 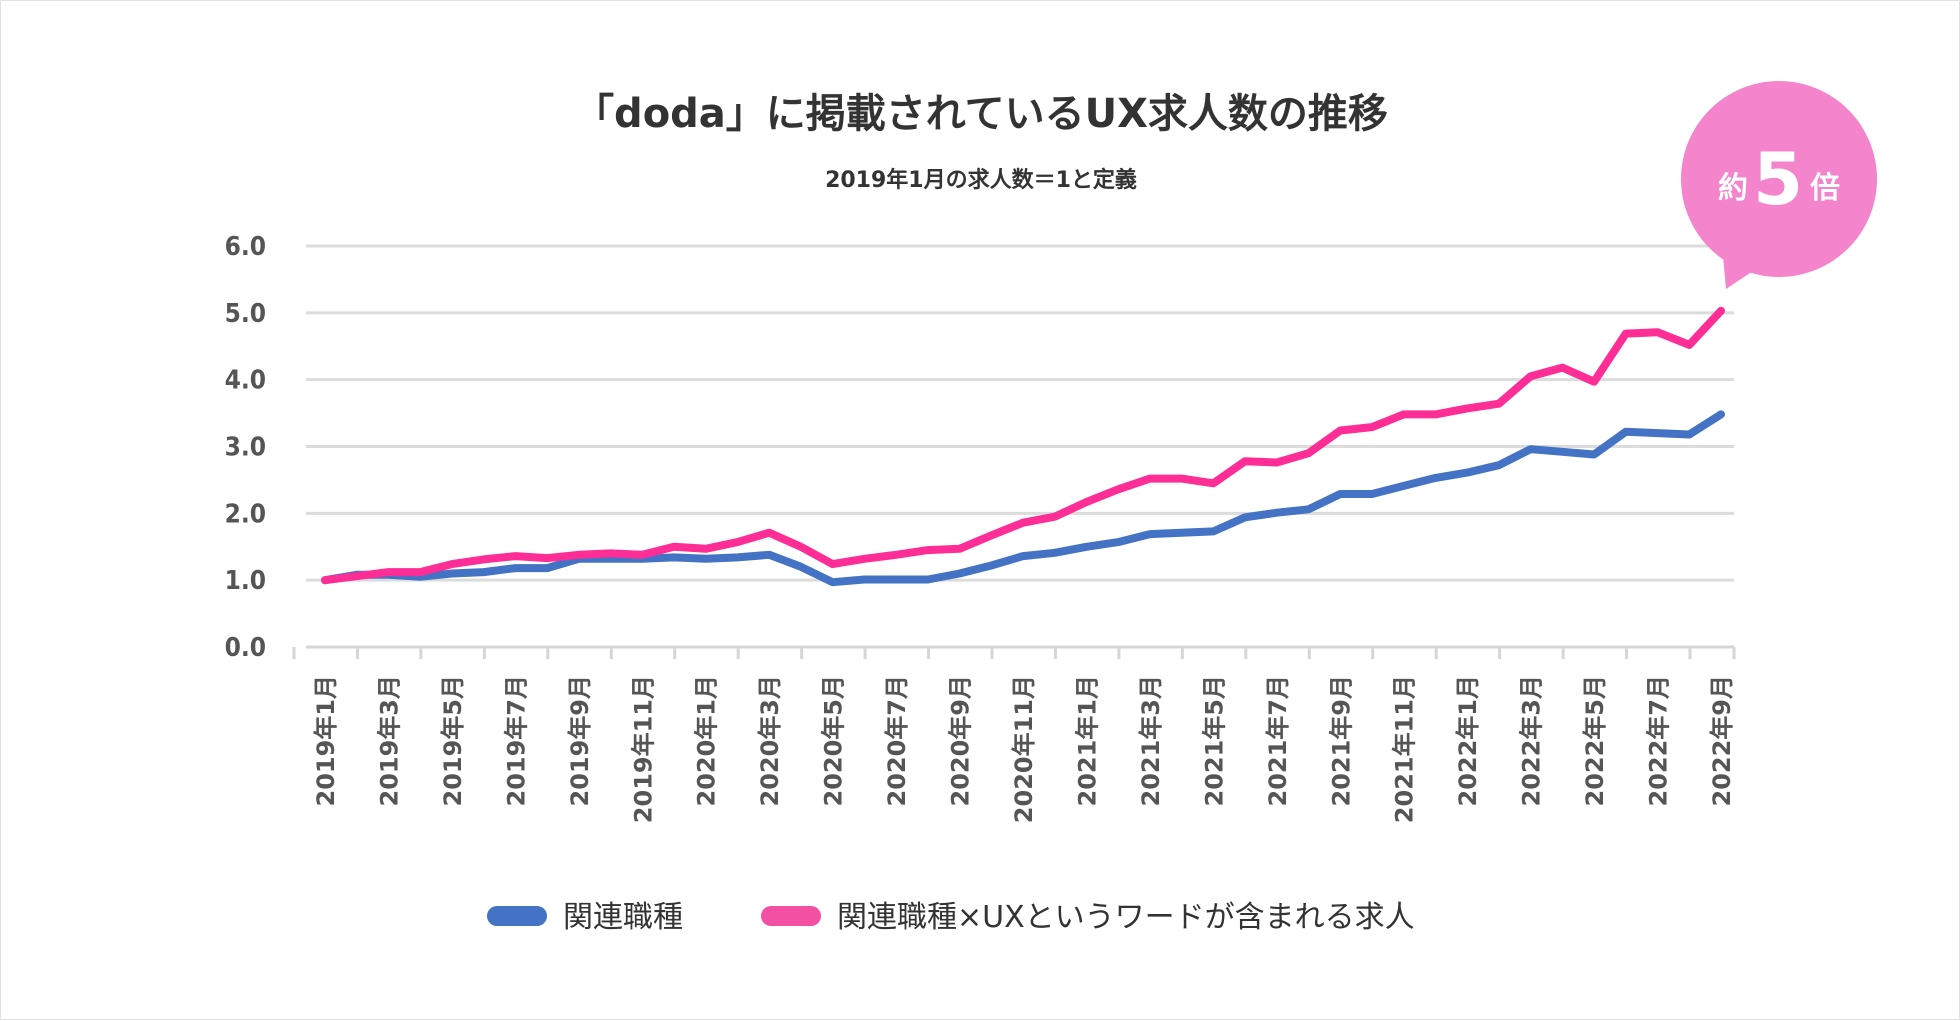 What do you see at coordinates (981, 114) in the screenshot?
I see `chart-title: 「doda」に掲載されているUX求人数の推移` at bounding box center [981, 114].